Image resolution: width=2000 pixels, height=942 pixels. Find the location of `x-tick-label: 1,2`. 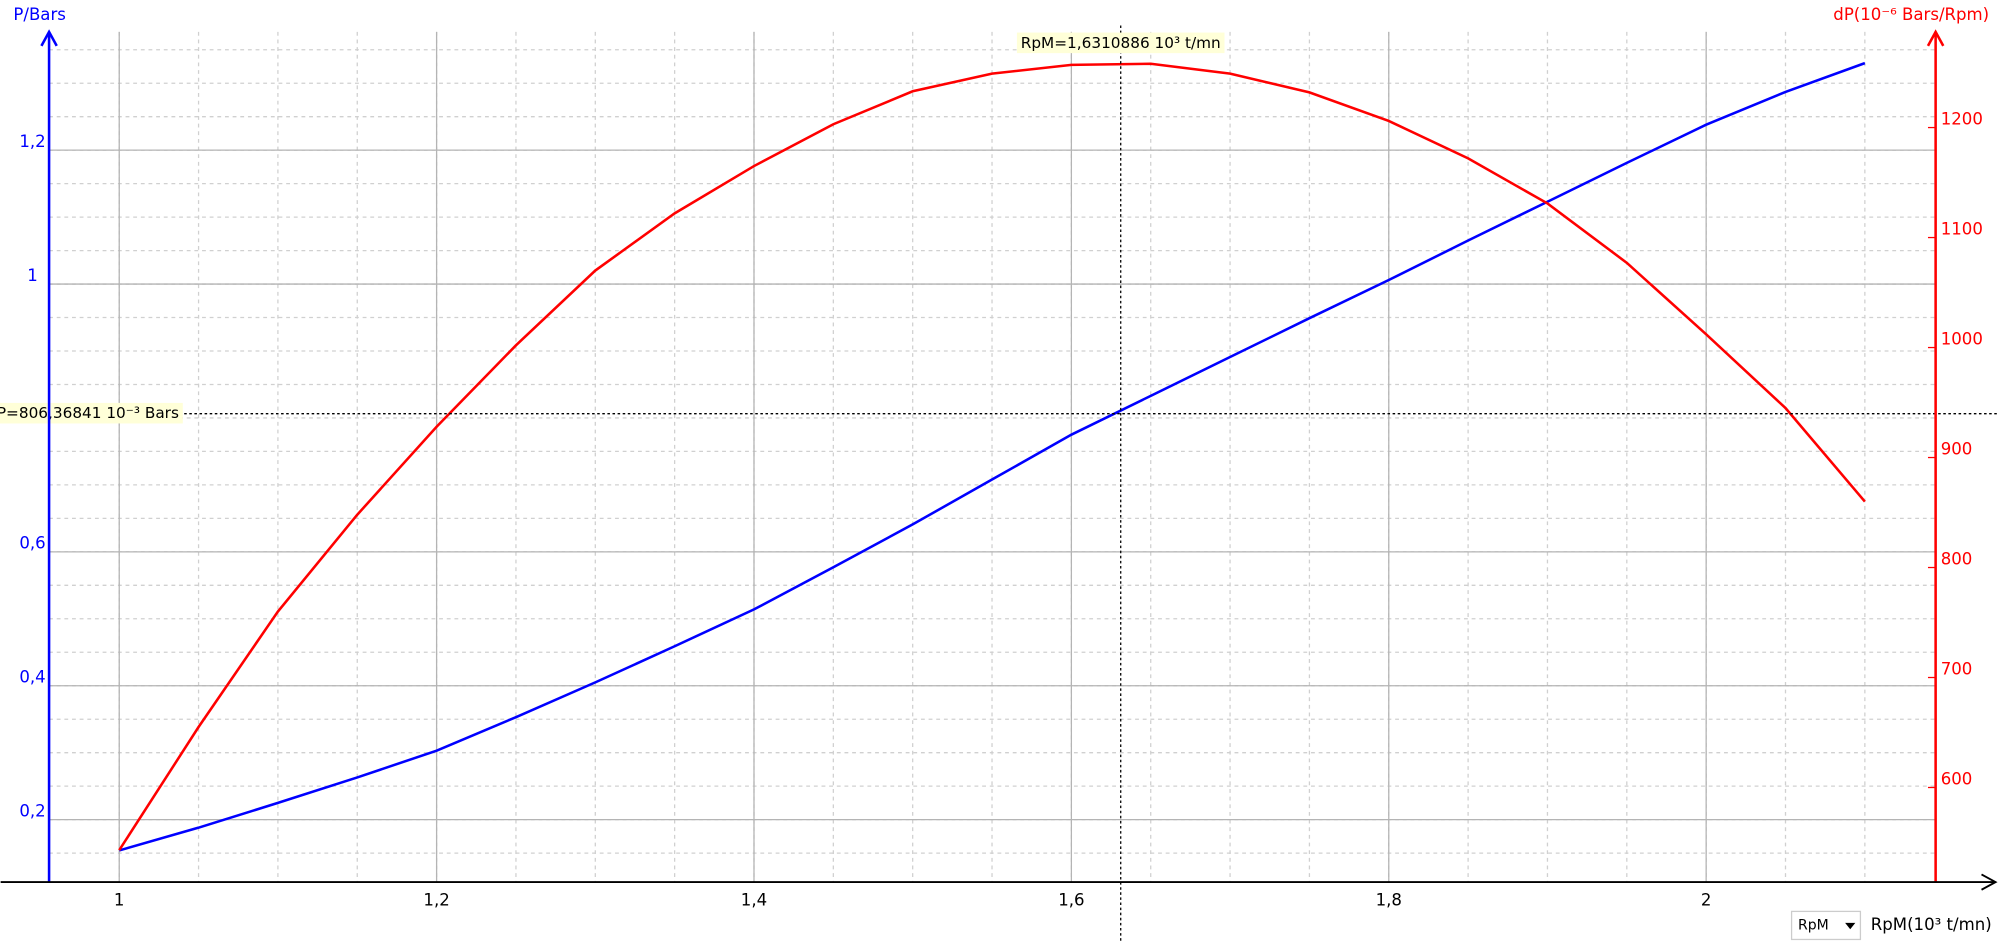

x-tick-label: 1,2 is located at coordinates (436, 900).